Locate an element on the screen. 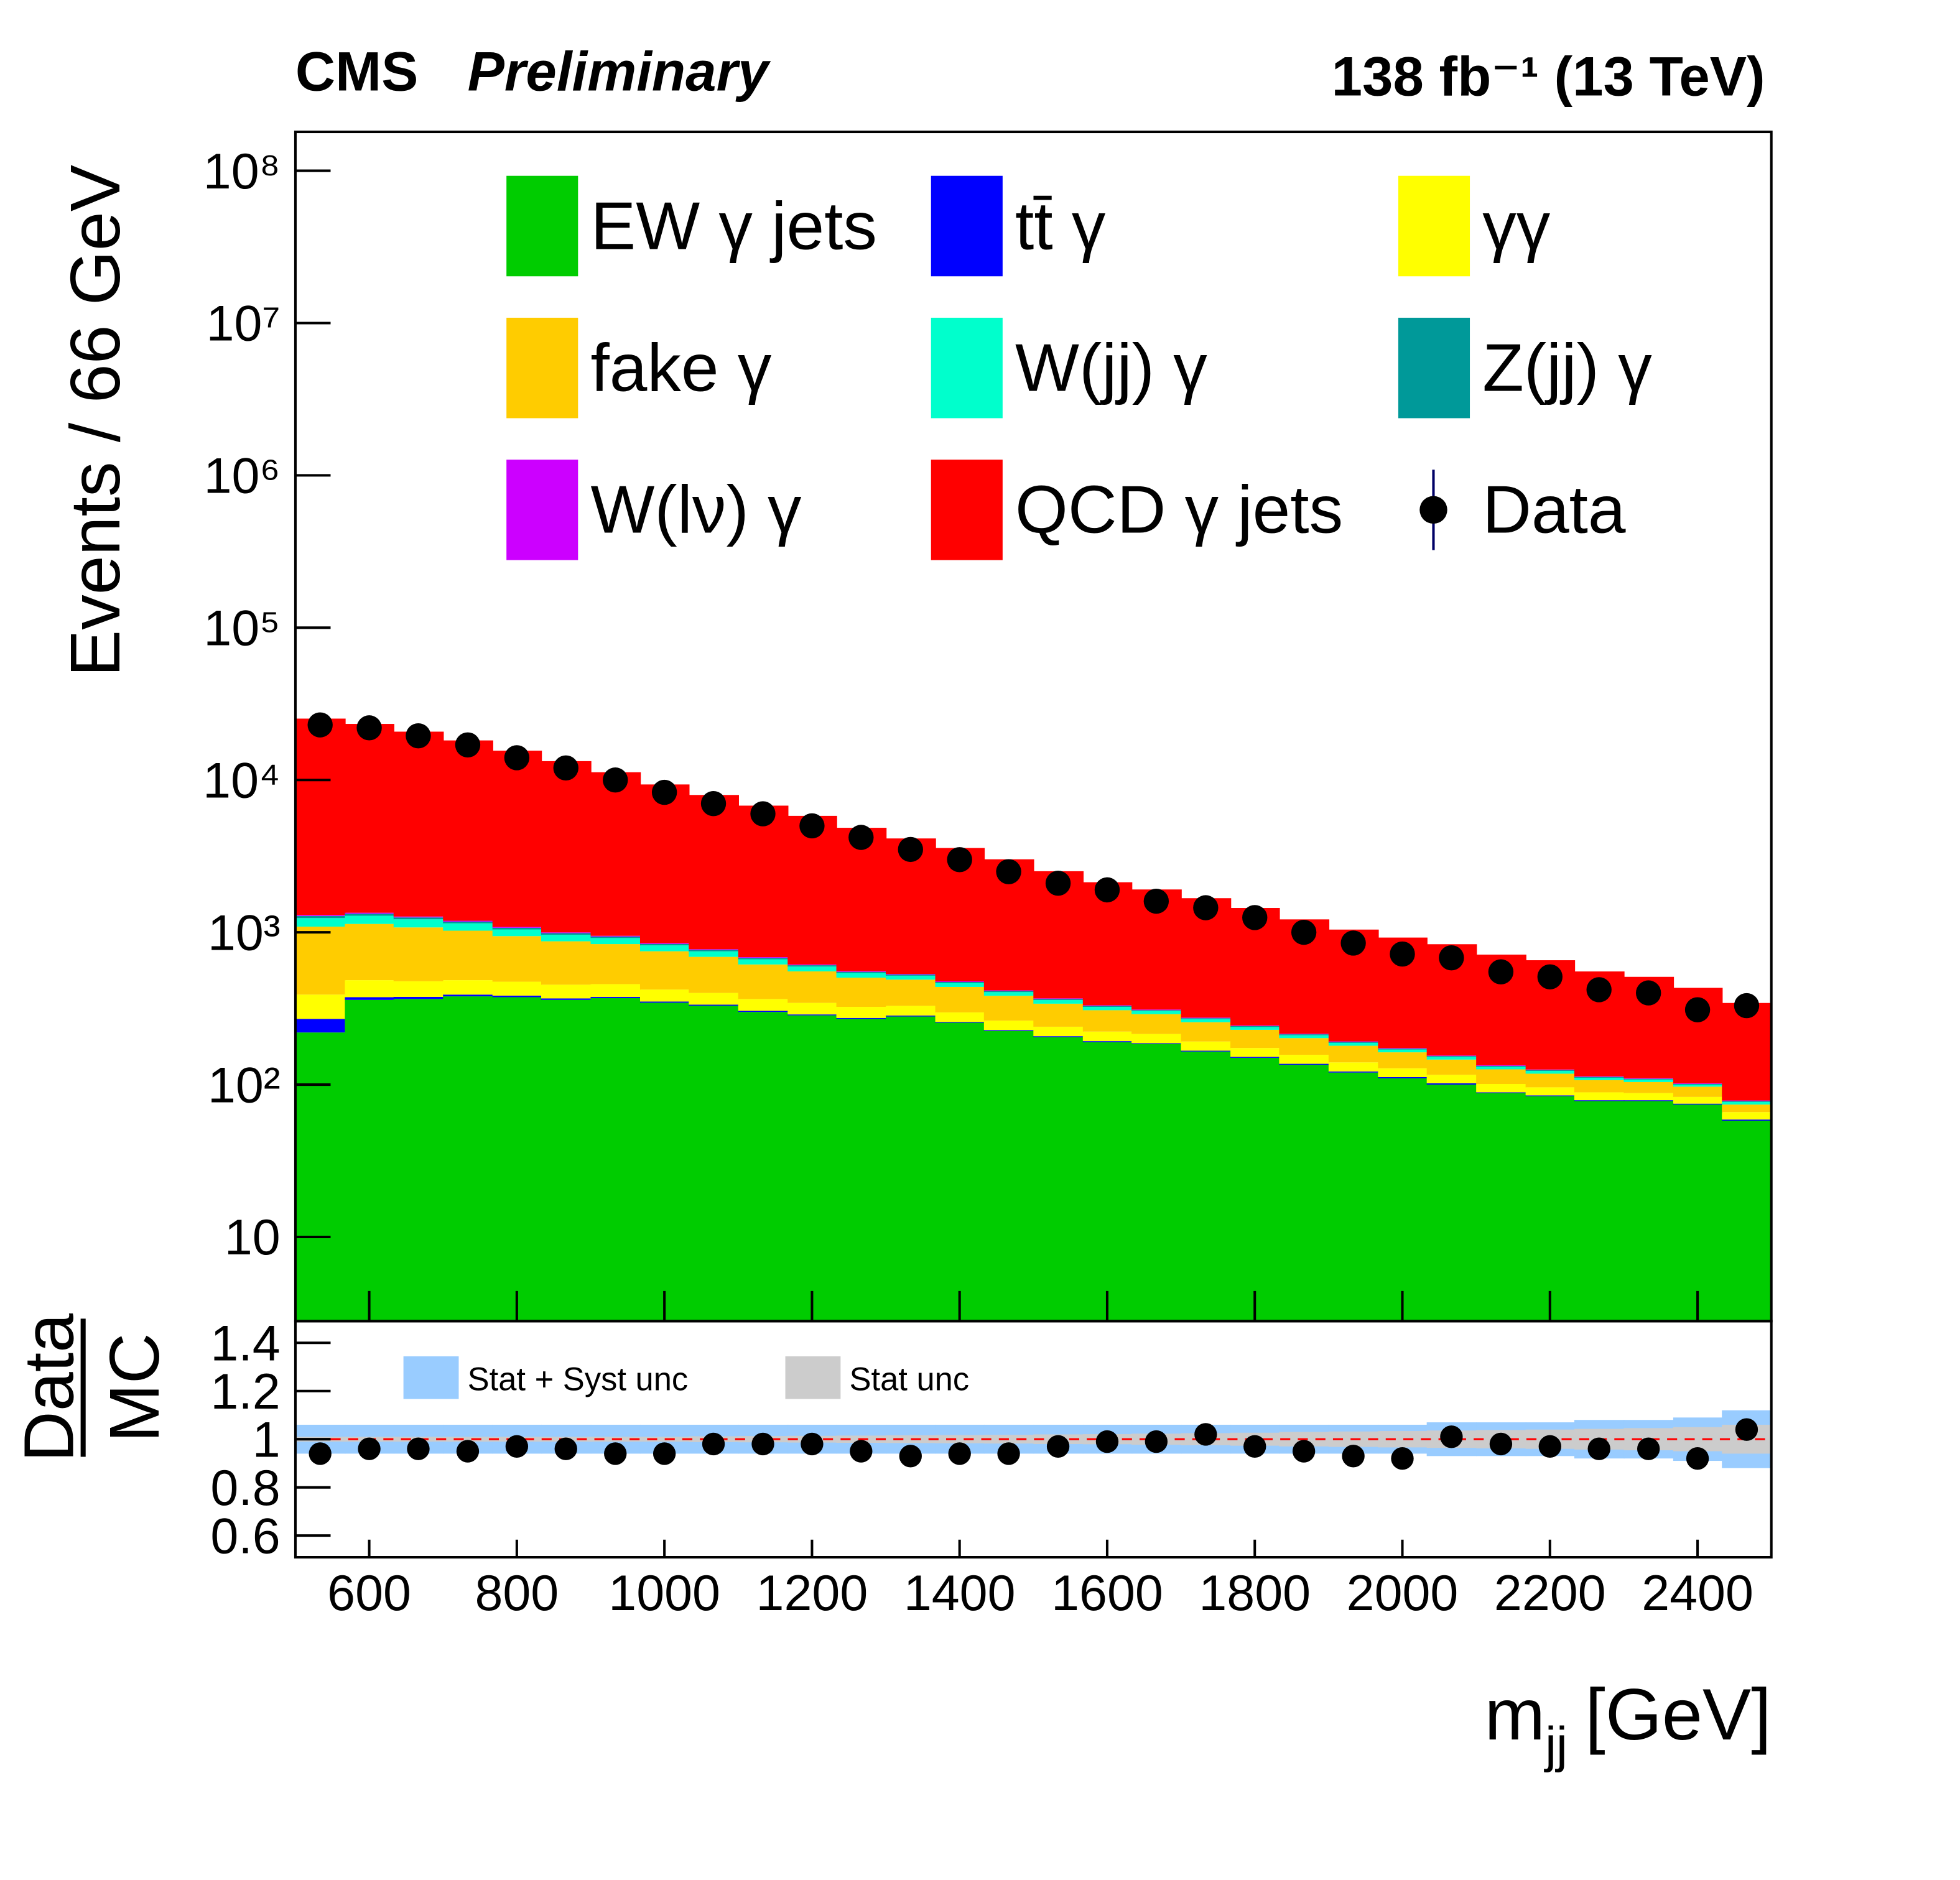 The image size is (1960, 1880). lumi: 138 fb⁻¹ (13 TeV) is located at coordinates (1548, 76).